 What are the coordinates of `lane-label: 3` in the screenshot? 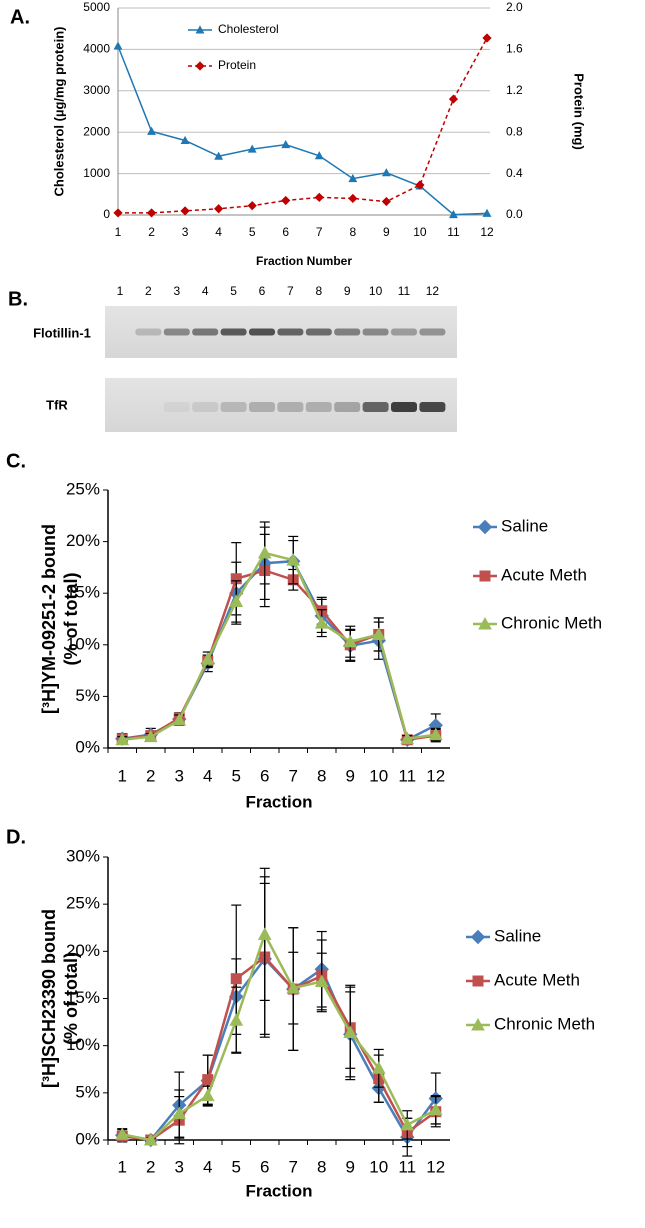 It's located at (176, 291).